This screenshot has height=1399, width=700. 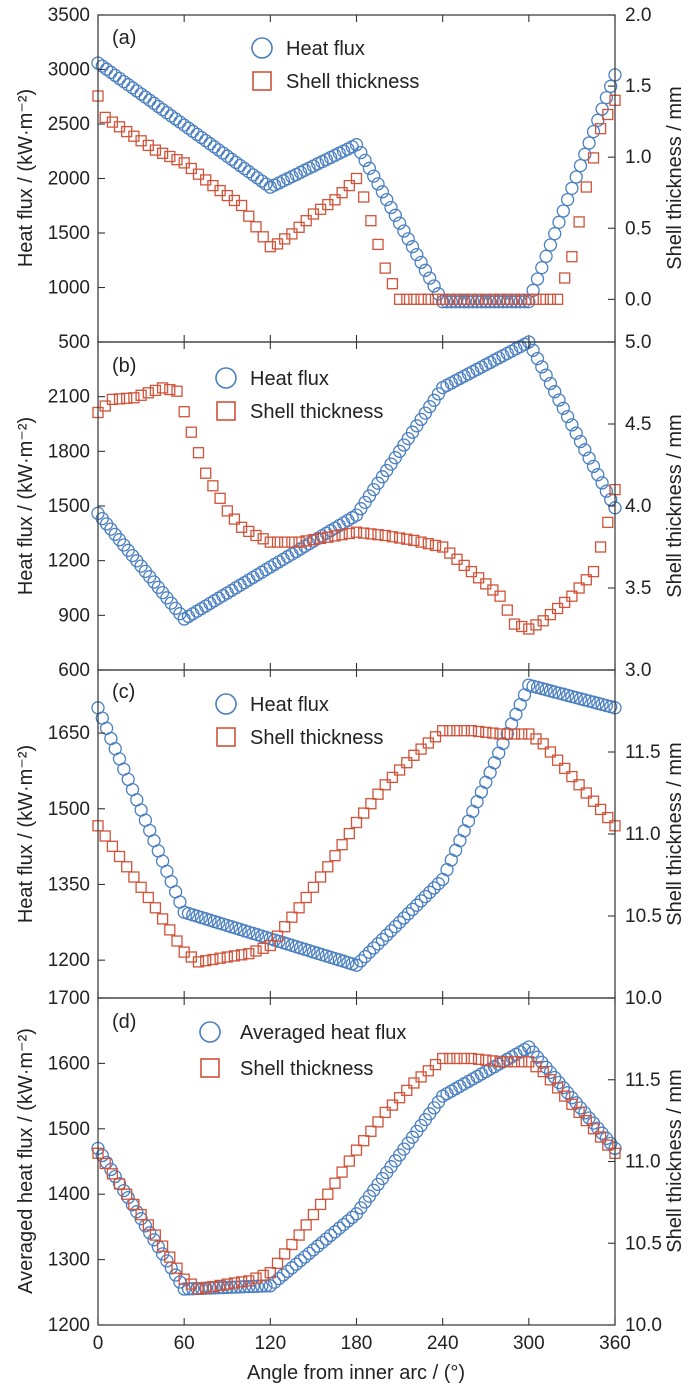 What do you see at coordinates (638, 15) in the screenshot?
I see `y-tick-label-right: 2.0` at bounding box center [638, 15].